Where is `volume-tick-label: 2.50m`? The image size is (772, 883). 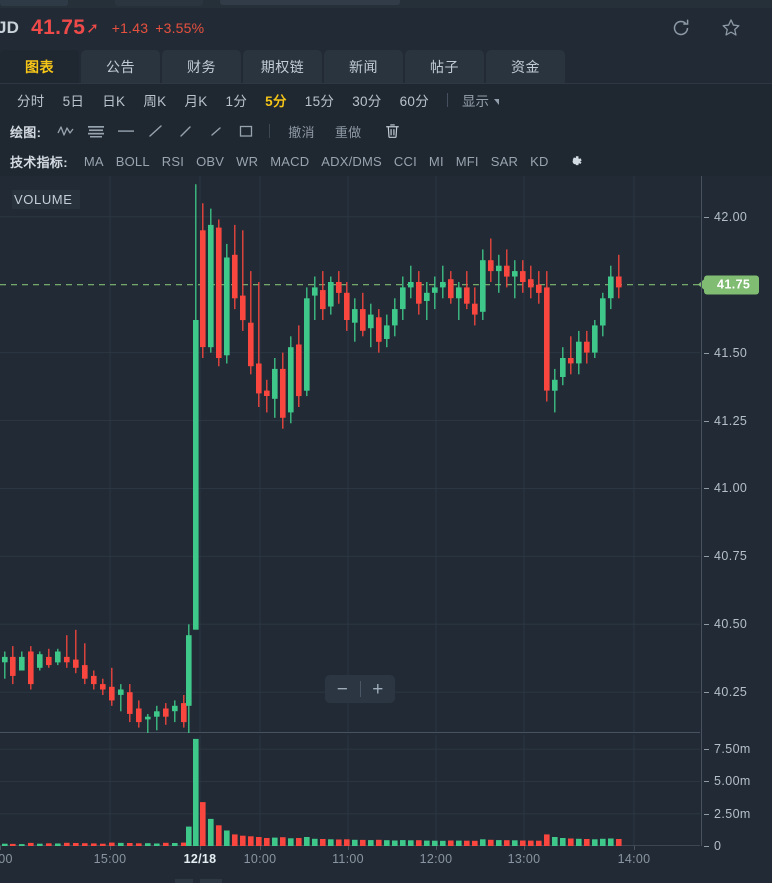
volume-tick-label: 2.50m is located at coordinates (732, 813).